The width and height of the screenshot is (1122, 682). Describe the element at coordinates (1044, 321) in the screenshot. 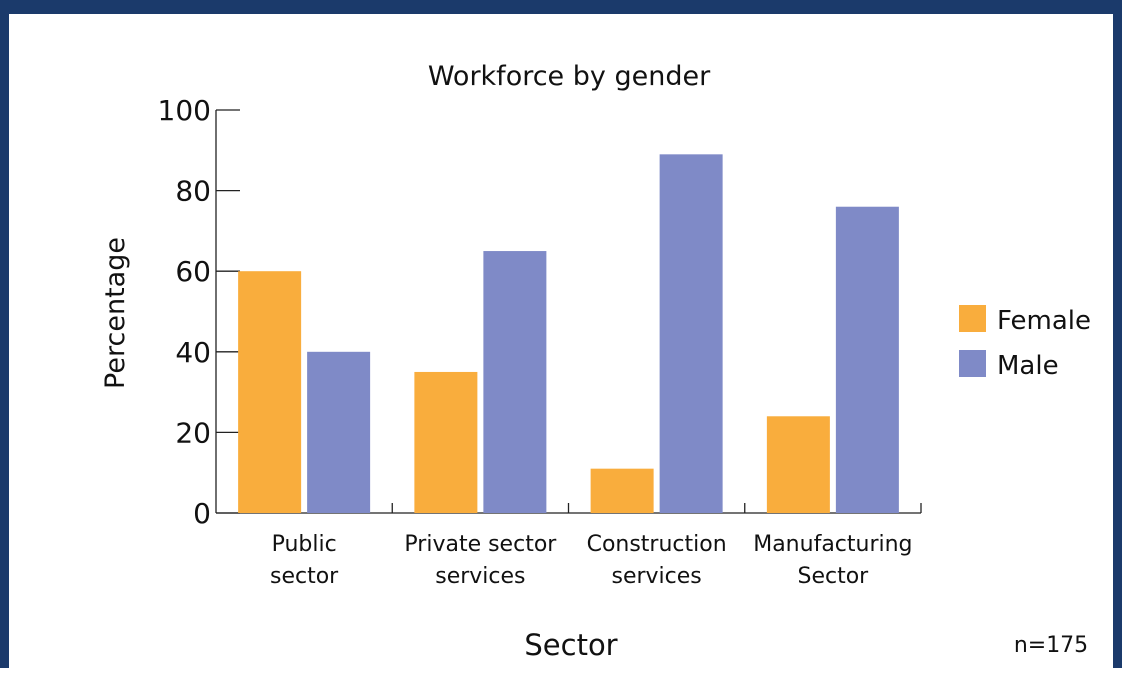

I see `legend-label-female: Female` at that location.